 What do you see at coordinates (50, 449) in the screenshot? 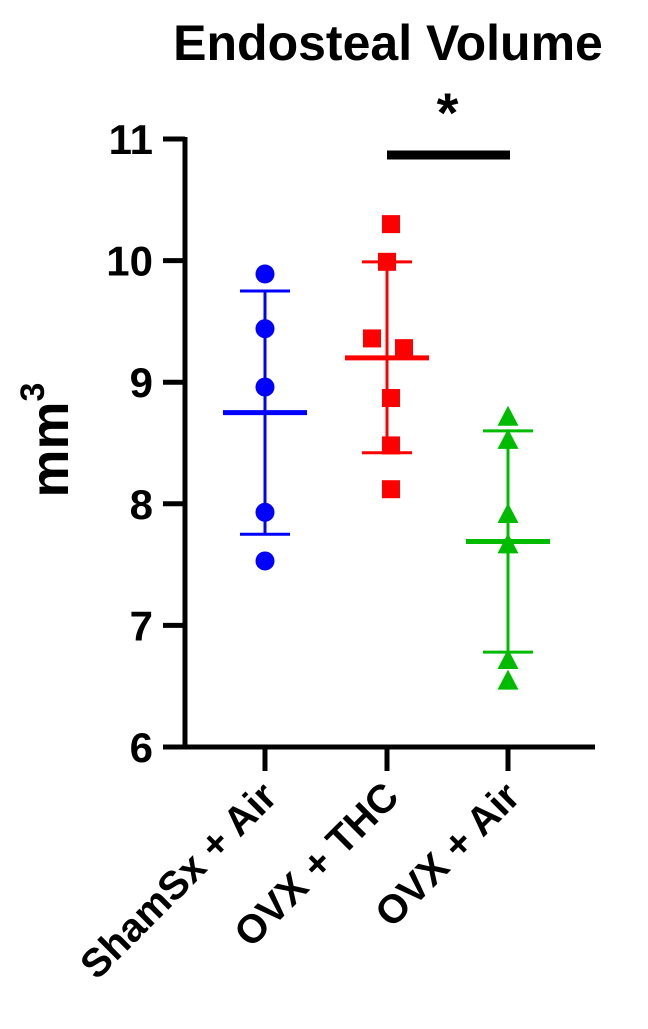
I see `y-axis-label-text: mm` at bounding box center [50, 449].